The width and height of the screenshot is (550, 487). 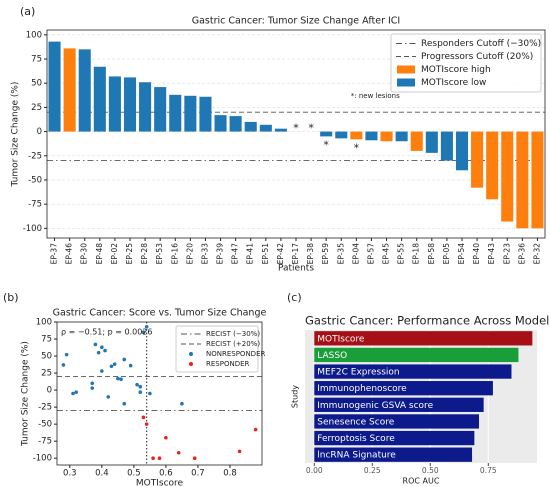 What do you see at coordinates (191, 354) in the screenshot?
I see `legend-marker` at bounding box center [191, 354].